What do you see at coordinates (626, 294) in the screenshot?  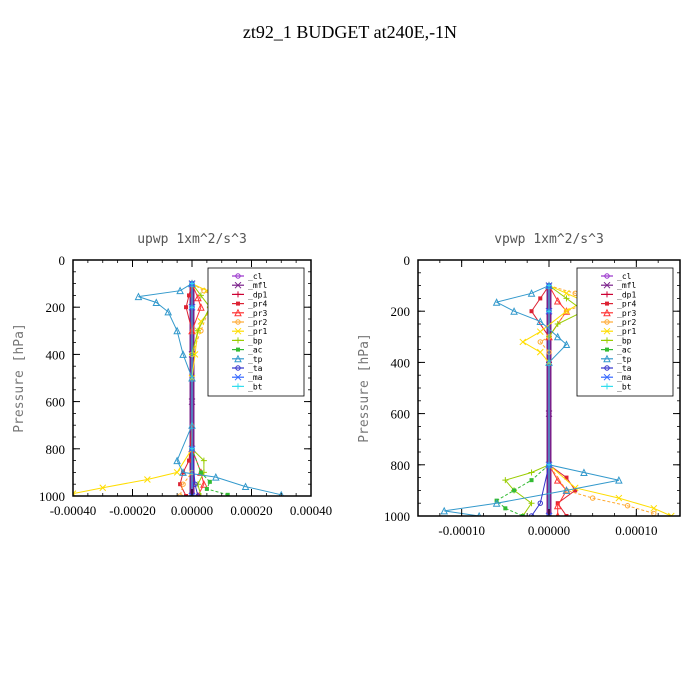 I see `legend-label: _dp1` at bounding box center [626, 294].